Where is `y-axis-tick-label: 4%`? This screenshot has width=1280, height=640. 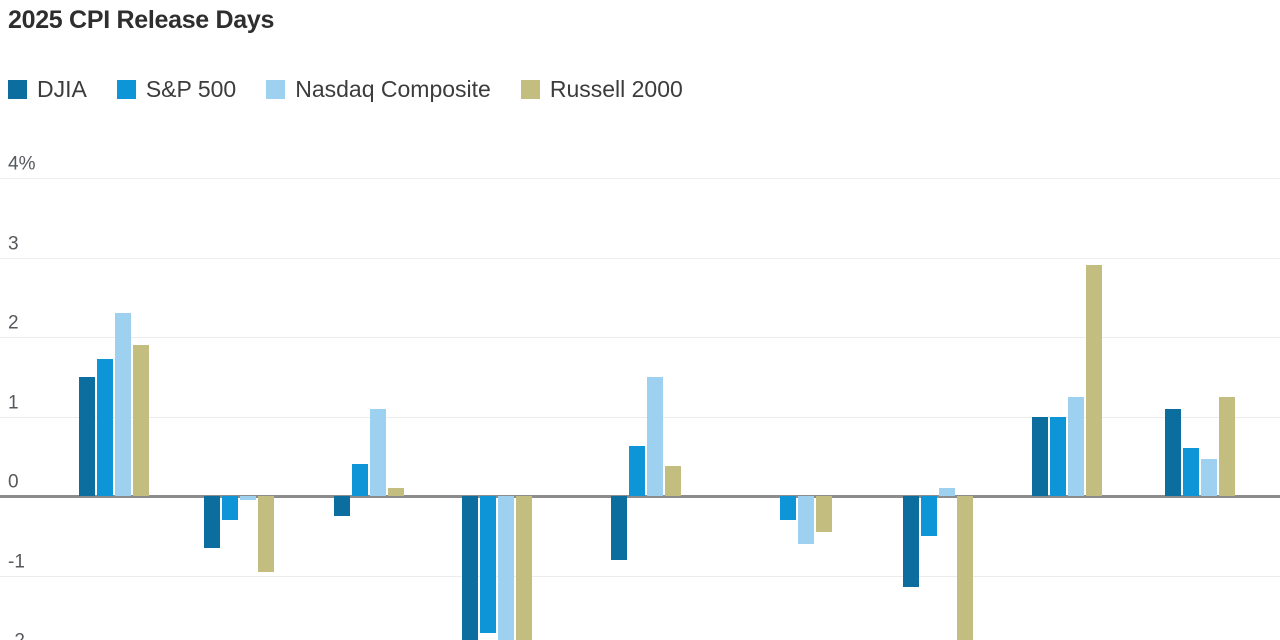 y-axis-tick-label: 4% is located at coordinates (22, 164).